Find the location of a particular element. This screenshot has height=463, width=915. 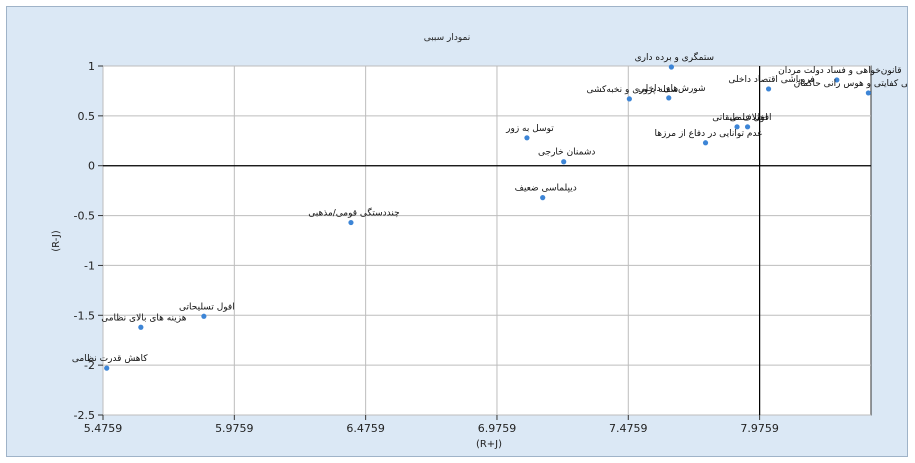

x-tick-label: 7.9759 is located at coordinates (759, 428).